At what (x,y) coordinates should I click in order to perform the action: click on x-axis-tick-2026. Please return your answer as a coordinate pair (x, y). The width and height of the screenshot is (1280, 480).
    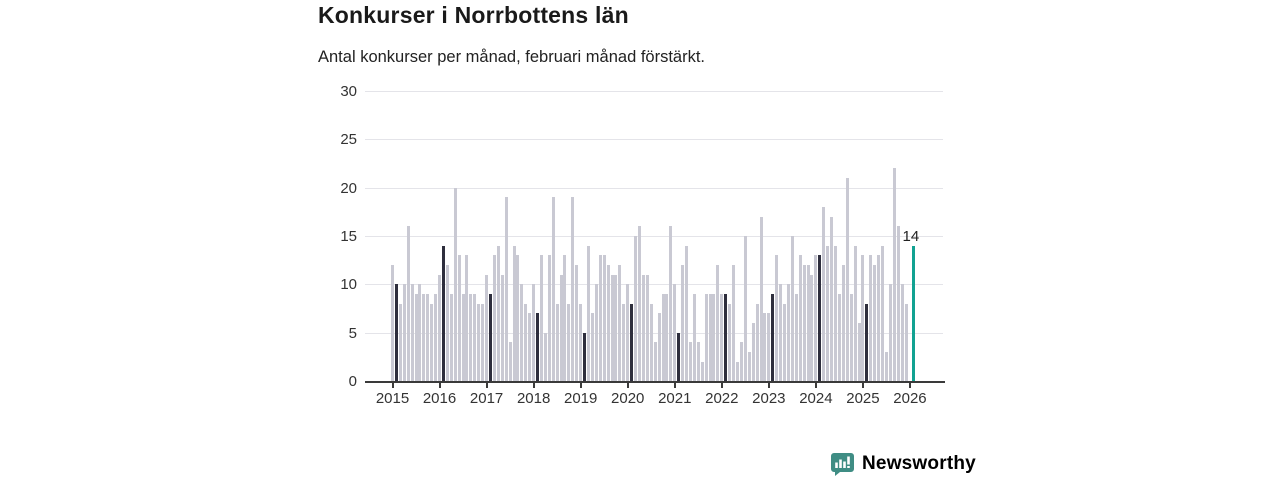
    Looking at the image, I should click on (909, 385).